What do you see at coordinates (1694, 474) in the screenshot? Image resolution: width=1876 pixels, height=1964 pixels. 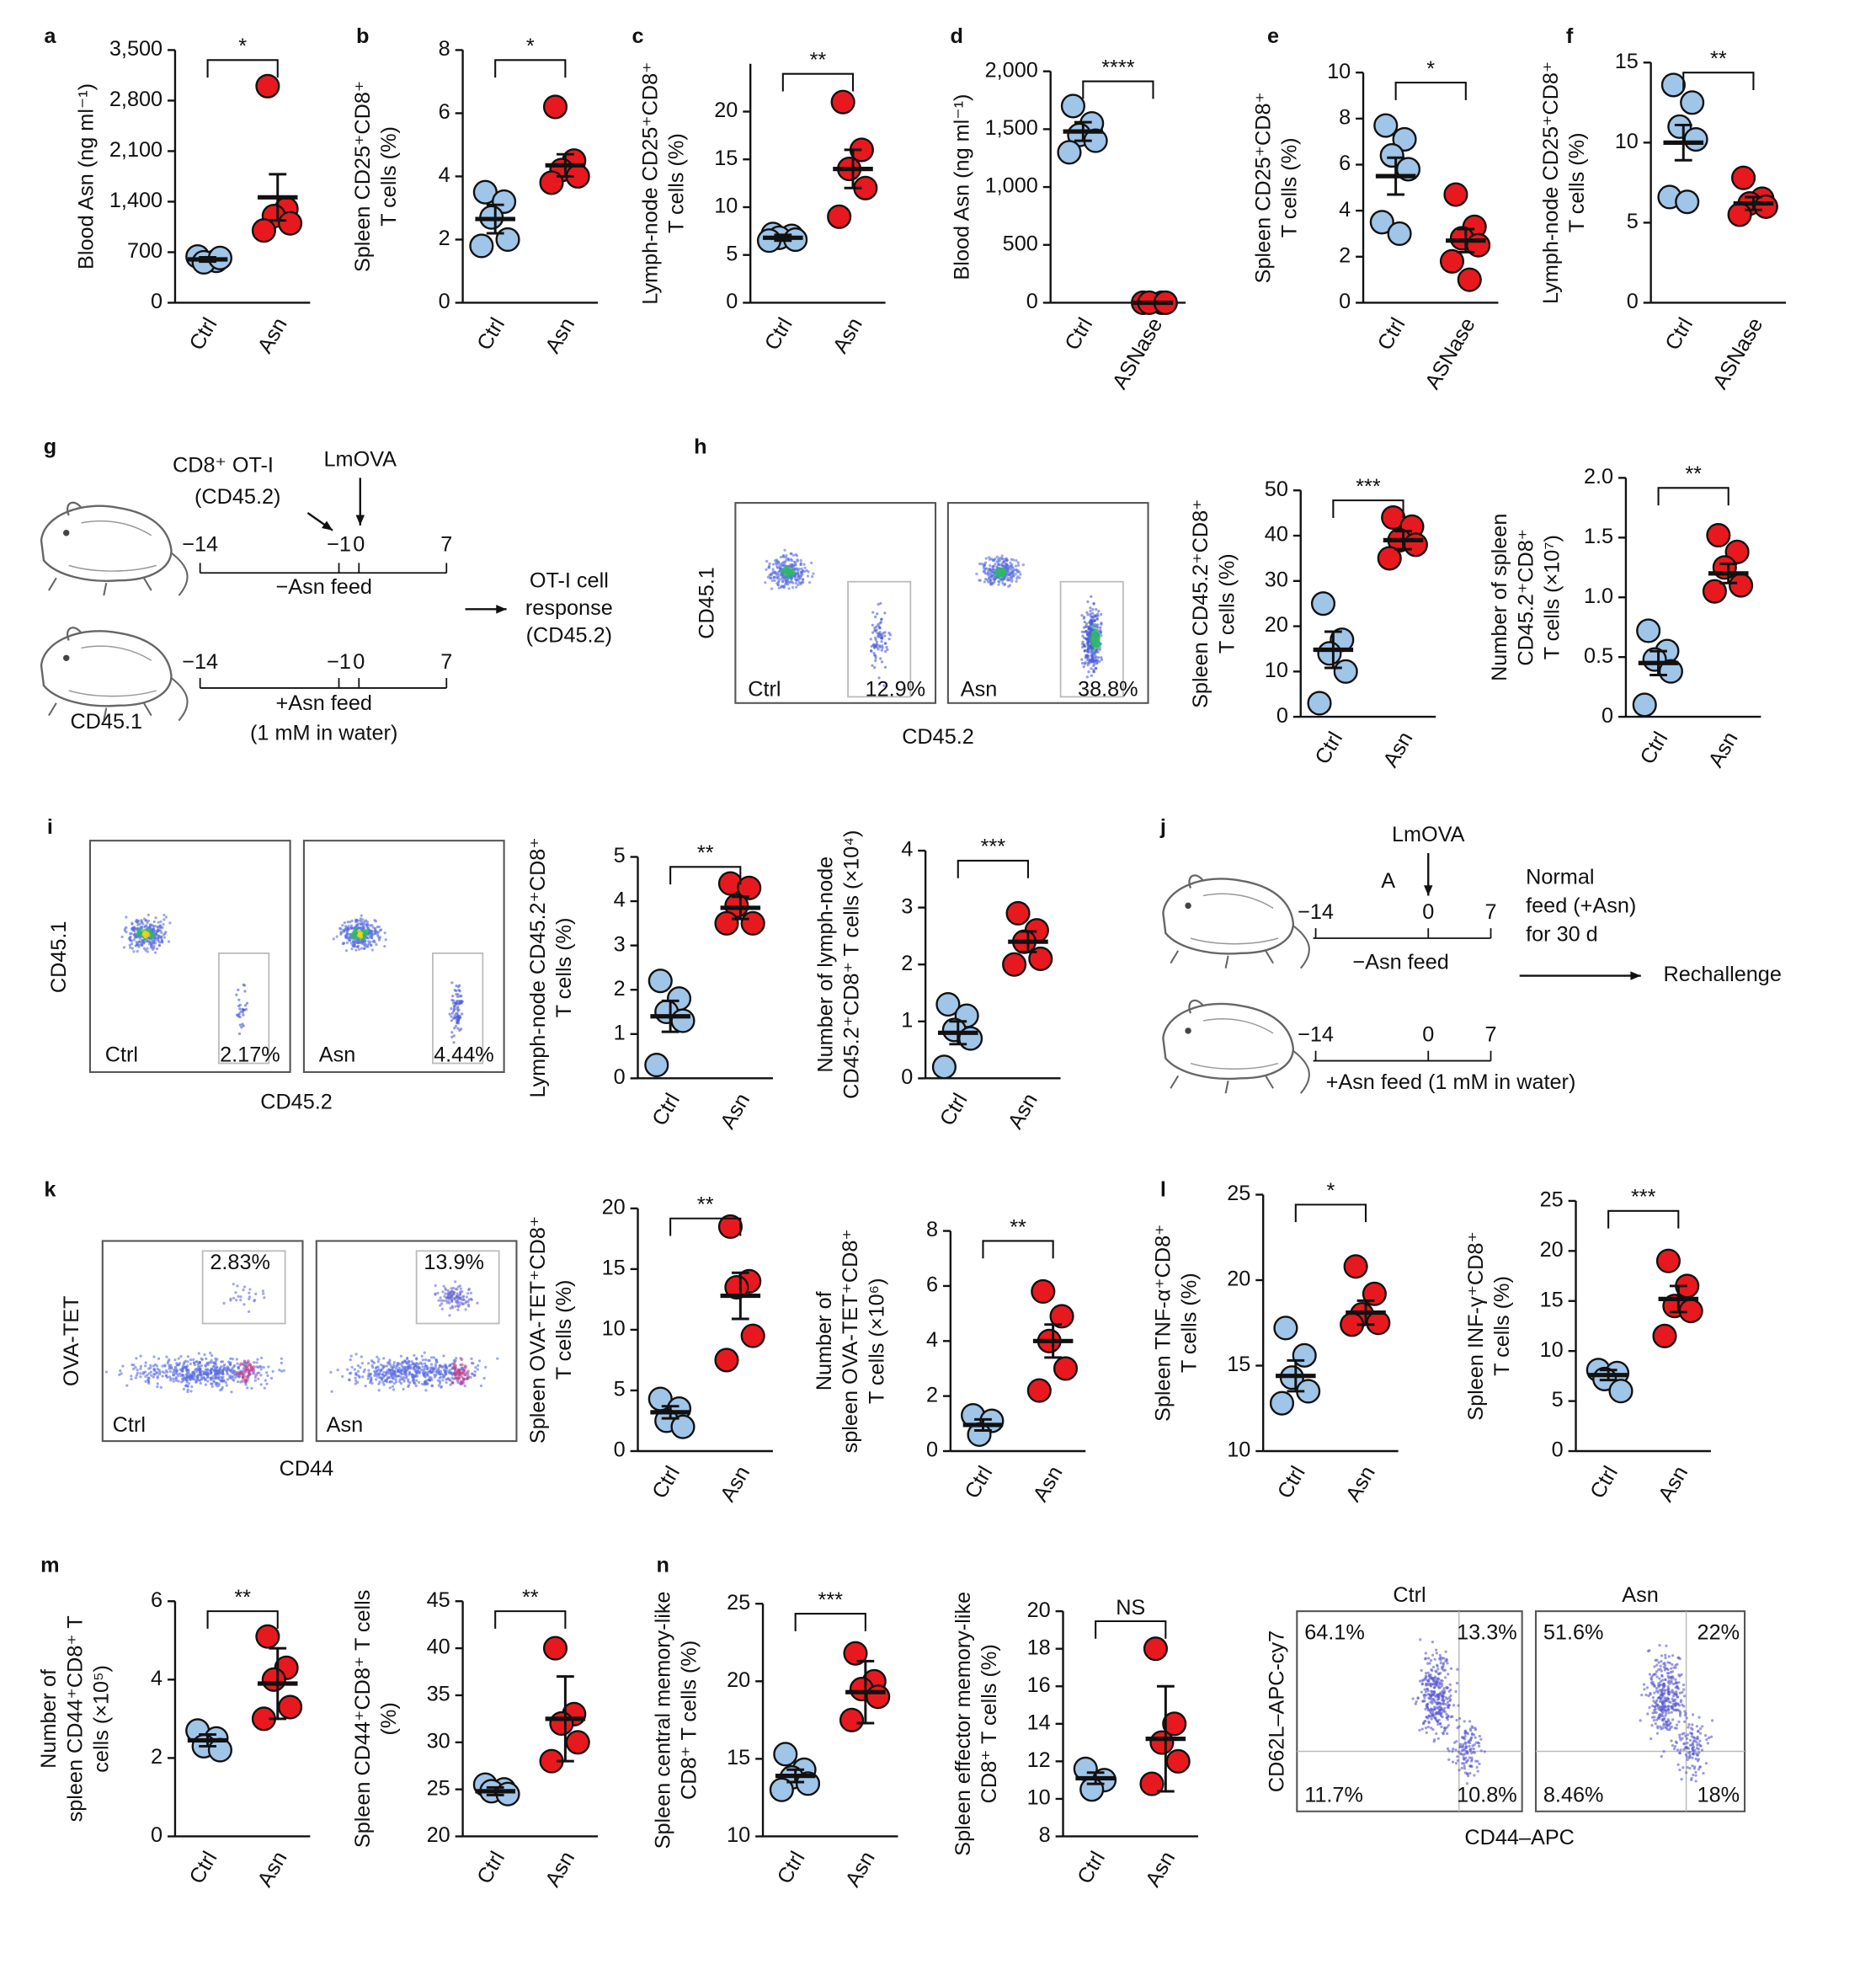 I see `significance-label: **` at bounding box center [1694, 474].